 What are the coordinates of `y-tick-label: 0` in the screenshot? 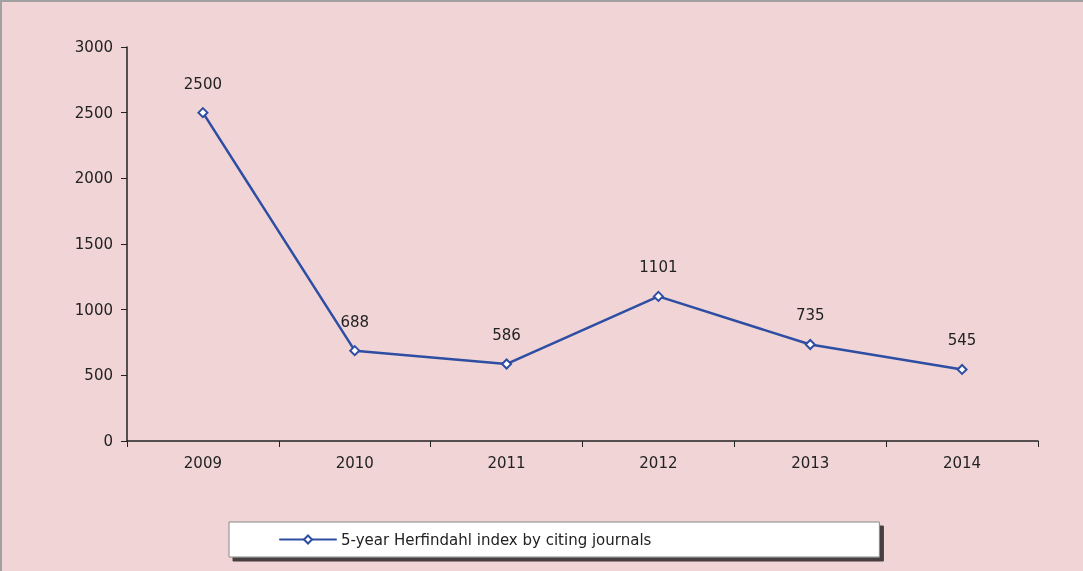 It's located at (108, 441).